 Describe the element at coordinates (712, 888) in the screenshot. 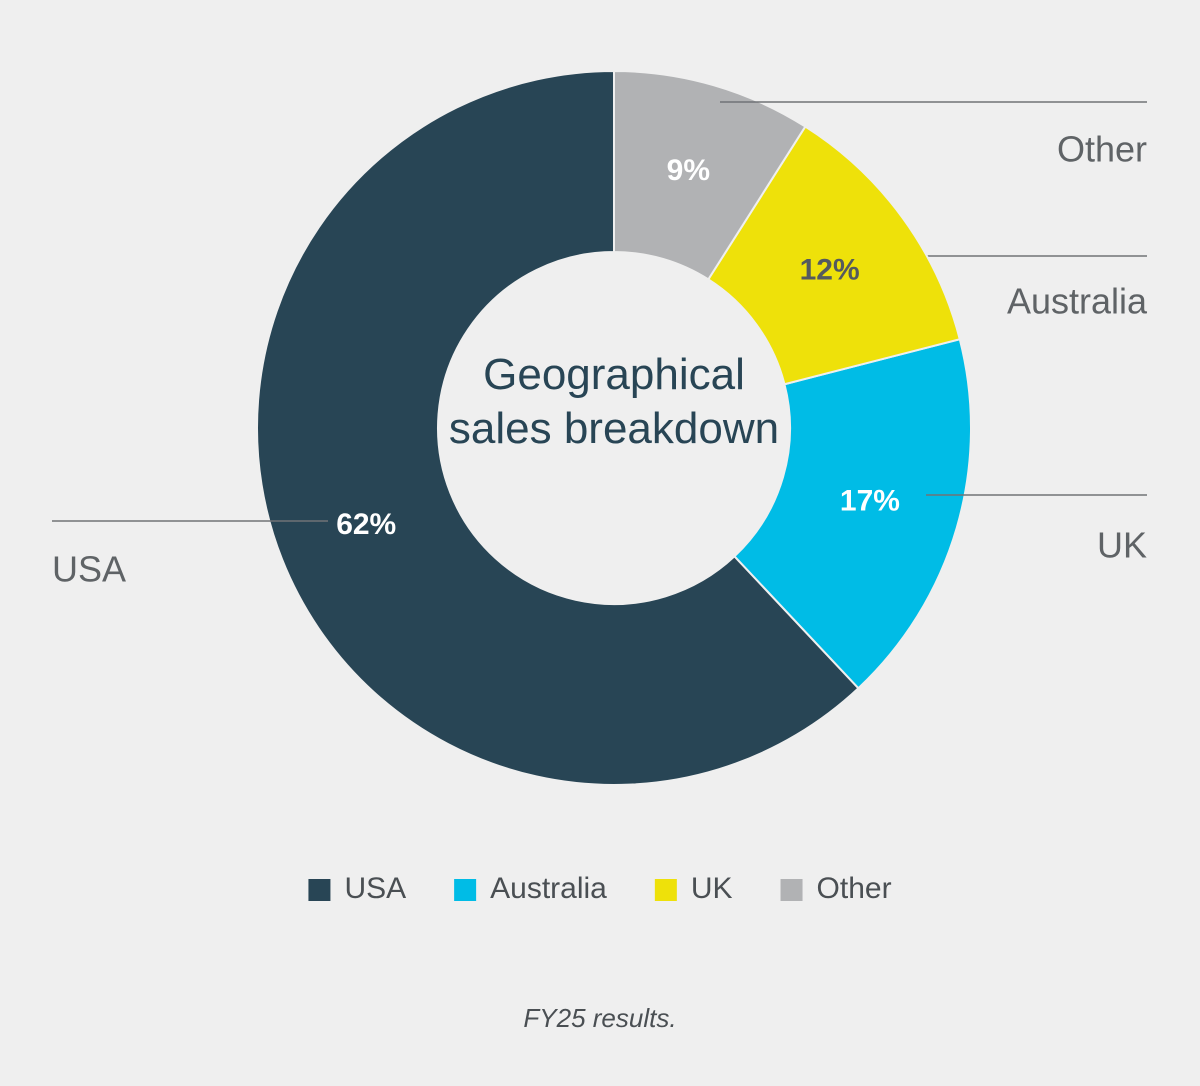

I see `legend-label: UK` at that location.